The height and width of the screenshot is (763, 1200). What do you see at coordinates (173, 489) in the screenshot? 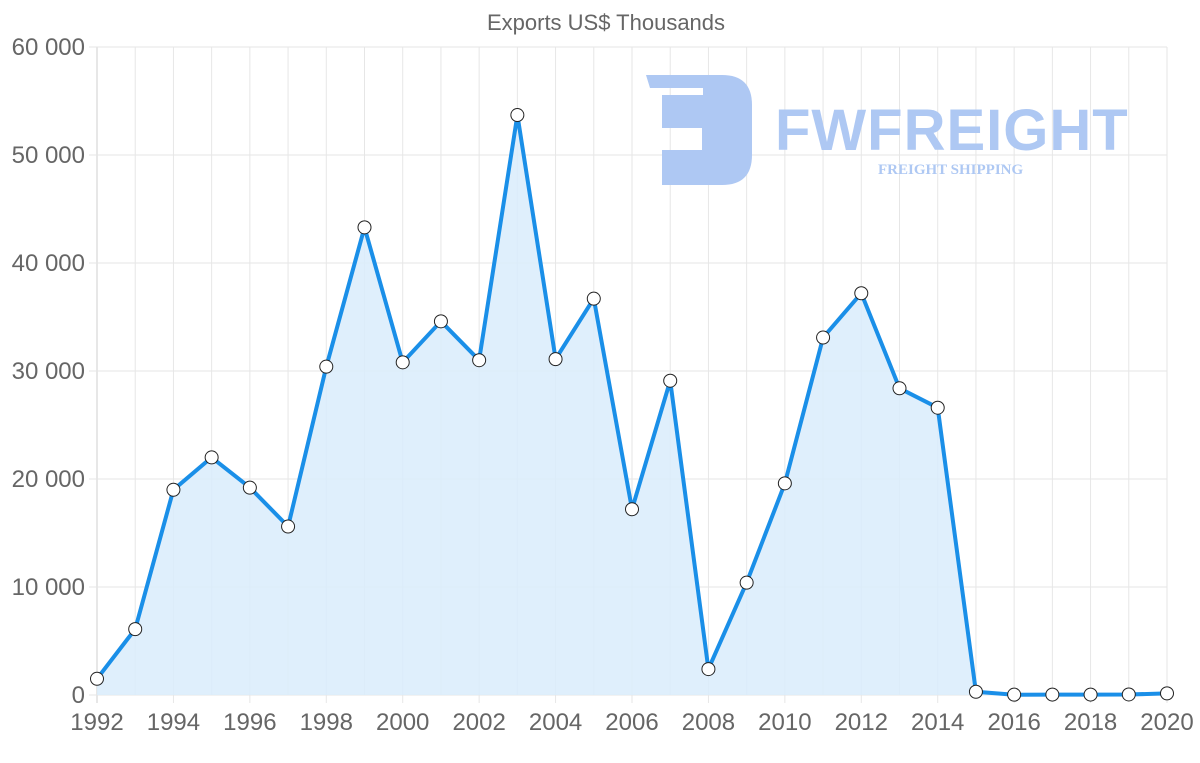
I see `data-point-1994` at bounding box center [173, 489].